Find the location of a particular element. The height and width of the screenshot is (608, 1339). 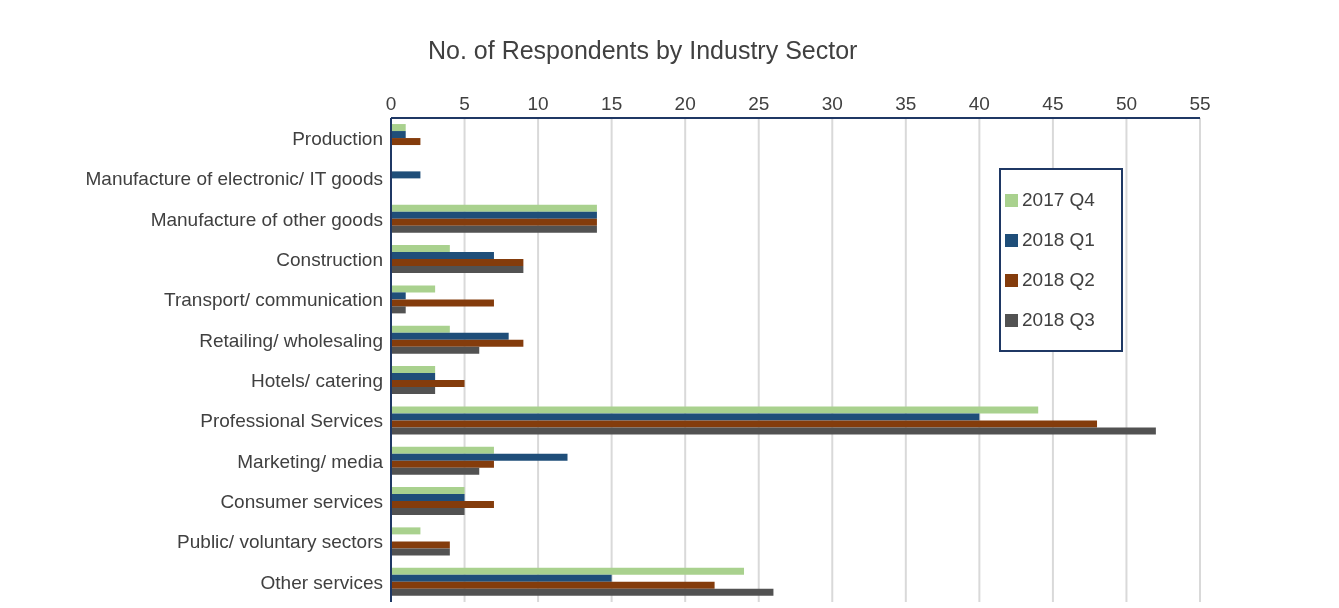

x-tick-label: 40 is located at coordinates (979, 103).